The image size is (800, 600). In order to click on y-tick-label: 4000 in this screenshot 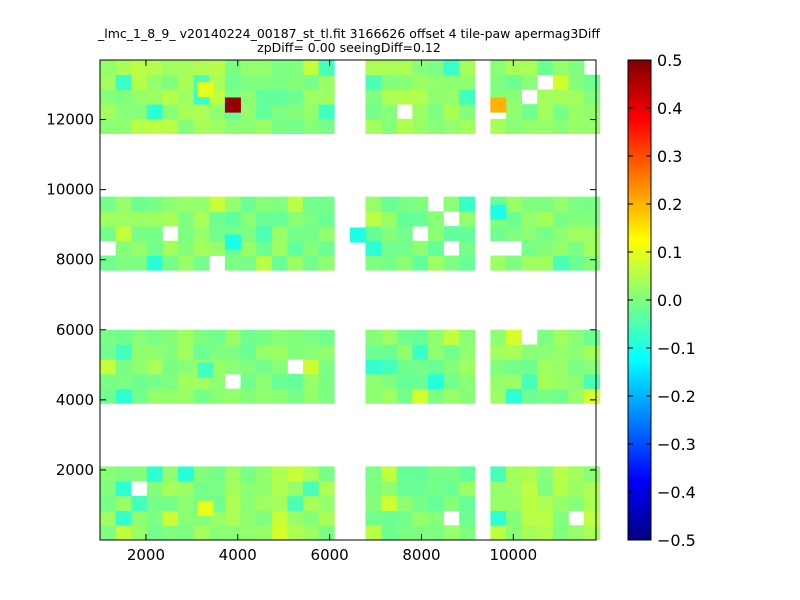, I will do `click(75, 400)`.